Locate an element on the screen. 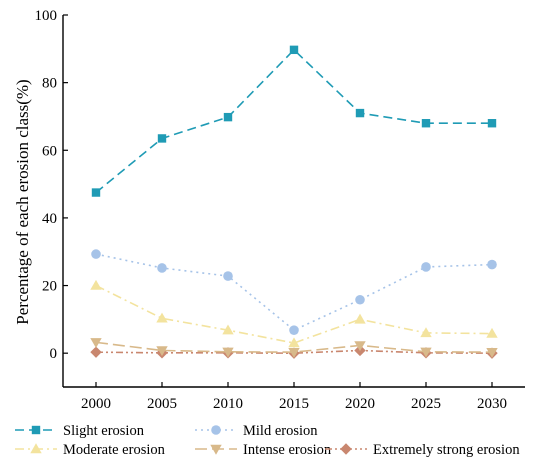 The width and height of the screenshot is (550, 463). series-line is located at coordinates (294, 292).